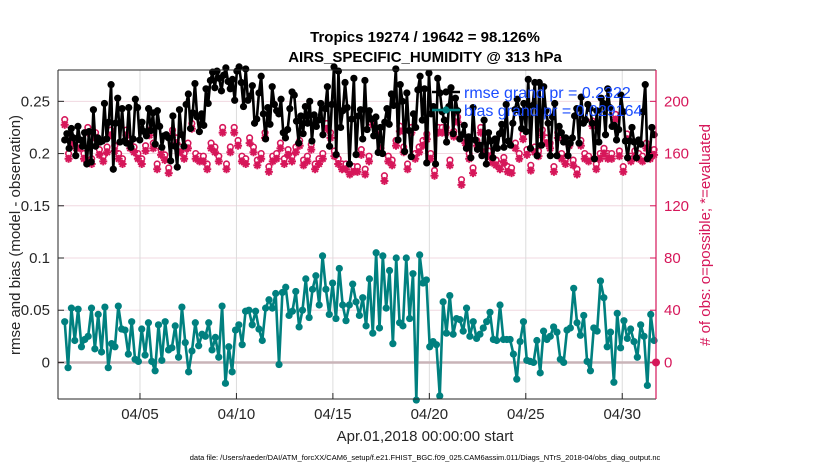 The height and width of the screenshot is (470, 830). What do you see at coordinates (237, 414) in the screenshot?
I see `x-tick-label: 04/10` at bounding box center [237, 414].